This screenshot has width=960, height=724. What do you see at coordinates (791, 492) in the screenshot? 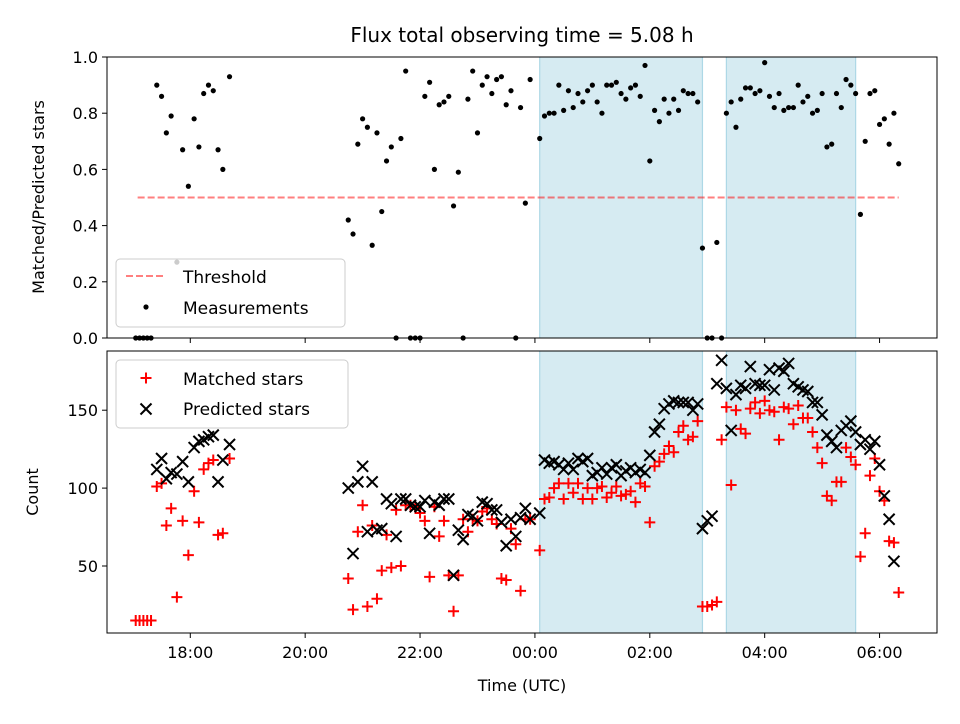
I see `highlight-span-fill` at bounding box center [791, 492].